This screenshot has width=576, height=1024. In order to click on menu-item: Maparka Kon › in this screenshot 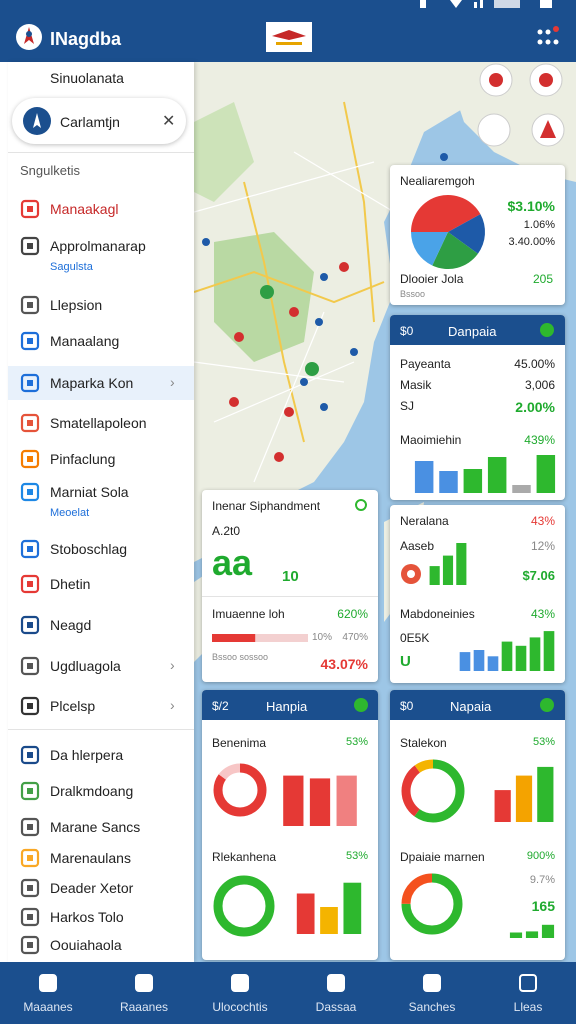, I will do `click(101, 383)`.